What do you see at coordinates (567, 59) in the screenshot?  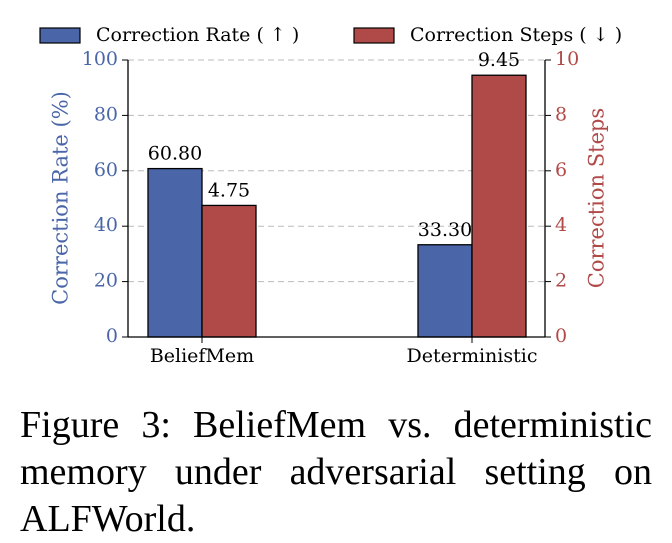 I see `y2-tick-label: 10` at bounding box center [567, 59].